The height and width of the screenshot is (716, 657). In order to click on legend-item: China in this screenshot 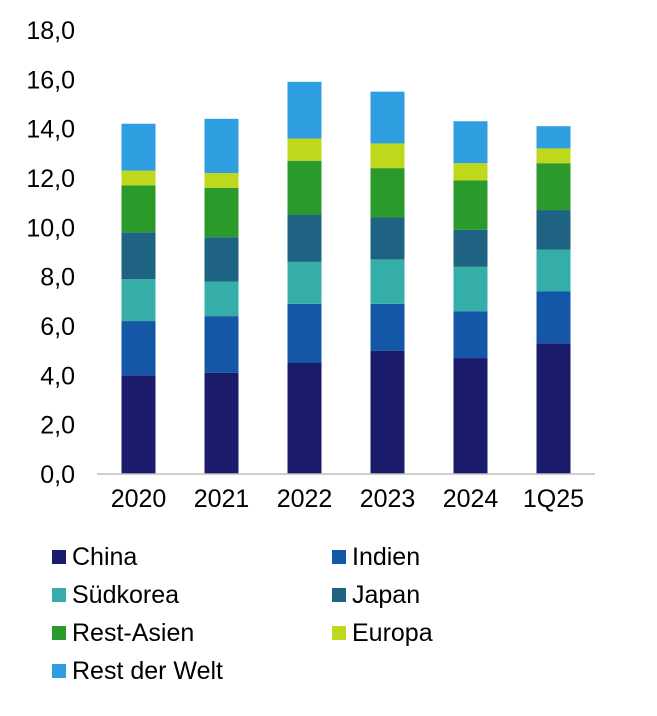, I will do `click(94, 557)`.